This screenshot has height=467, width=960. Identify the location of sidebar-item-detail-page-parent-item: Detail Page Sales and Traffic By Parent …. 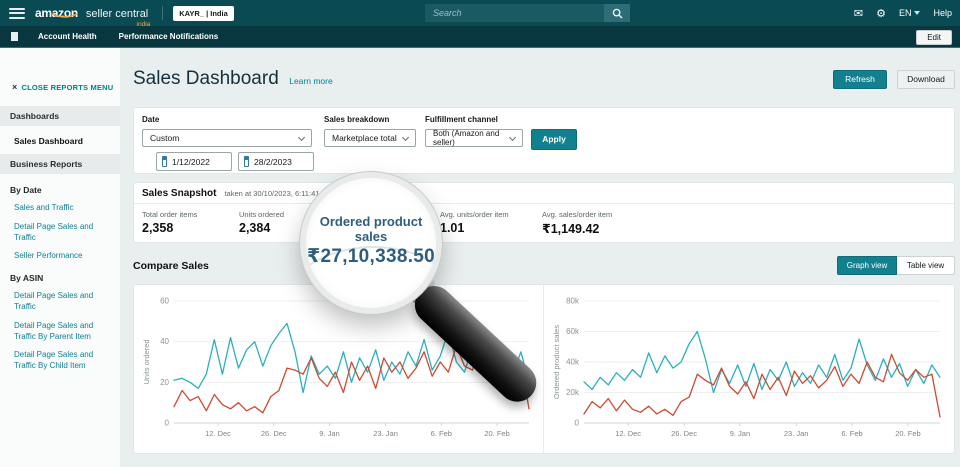
(54, 330).